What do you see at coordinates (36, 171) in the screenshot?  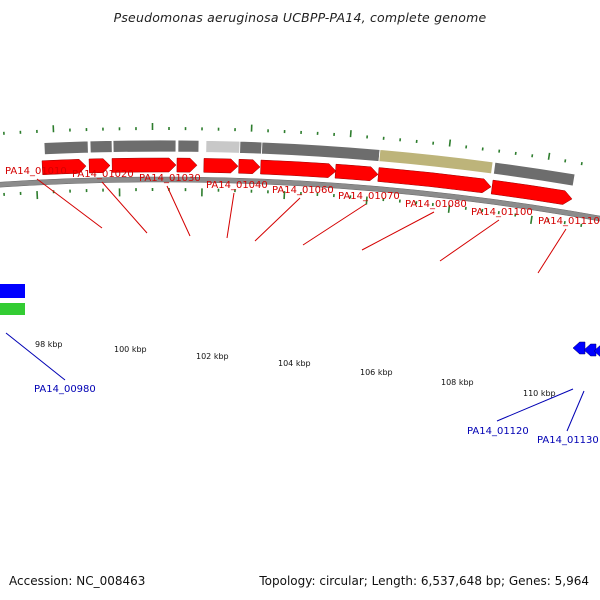 I see `forward-gene-label: PA14_01010` at bounding box center [36, 171].